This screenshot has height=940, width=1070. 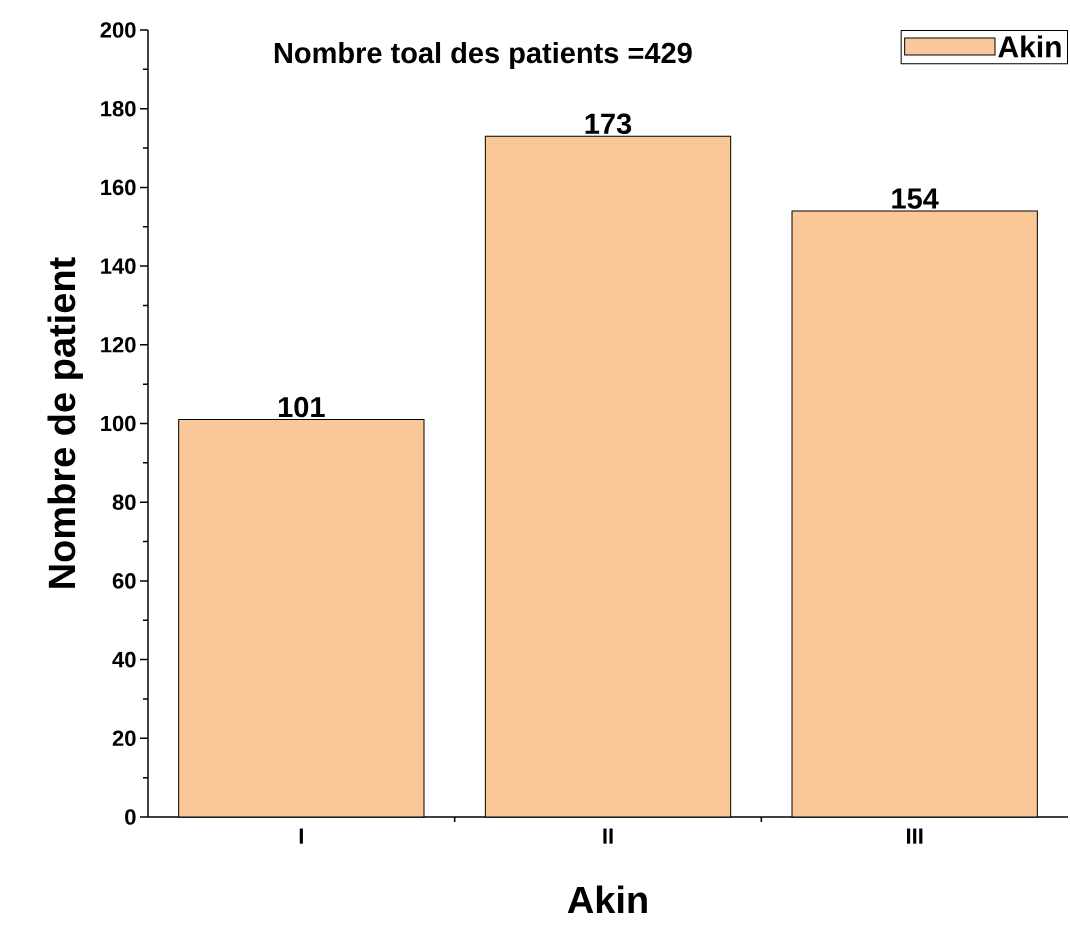 I want to click on y-tick-label: 120, so click(x=118, y=345).